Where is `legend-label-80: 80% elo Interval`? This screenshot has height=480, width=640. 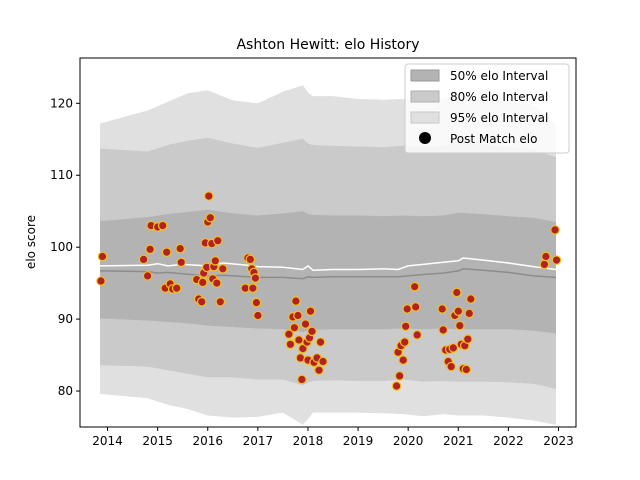 legend-label-80: 80% elo Interval is located at coordinates (499, 97).